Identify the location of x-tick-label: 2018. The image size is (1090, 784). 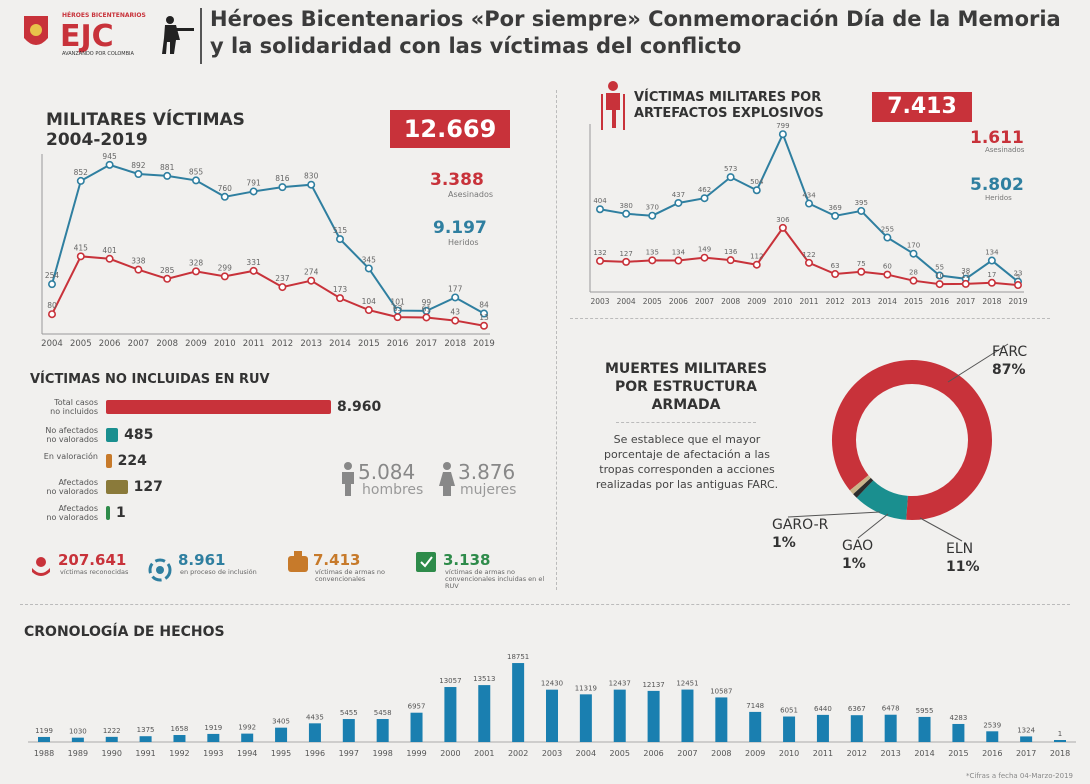
(991, 301).